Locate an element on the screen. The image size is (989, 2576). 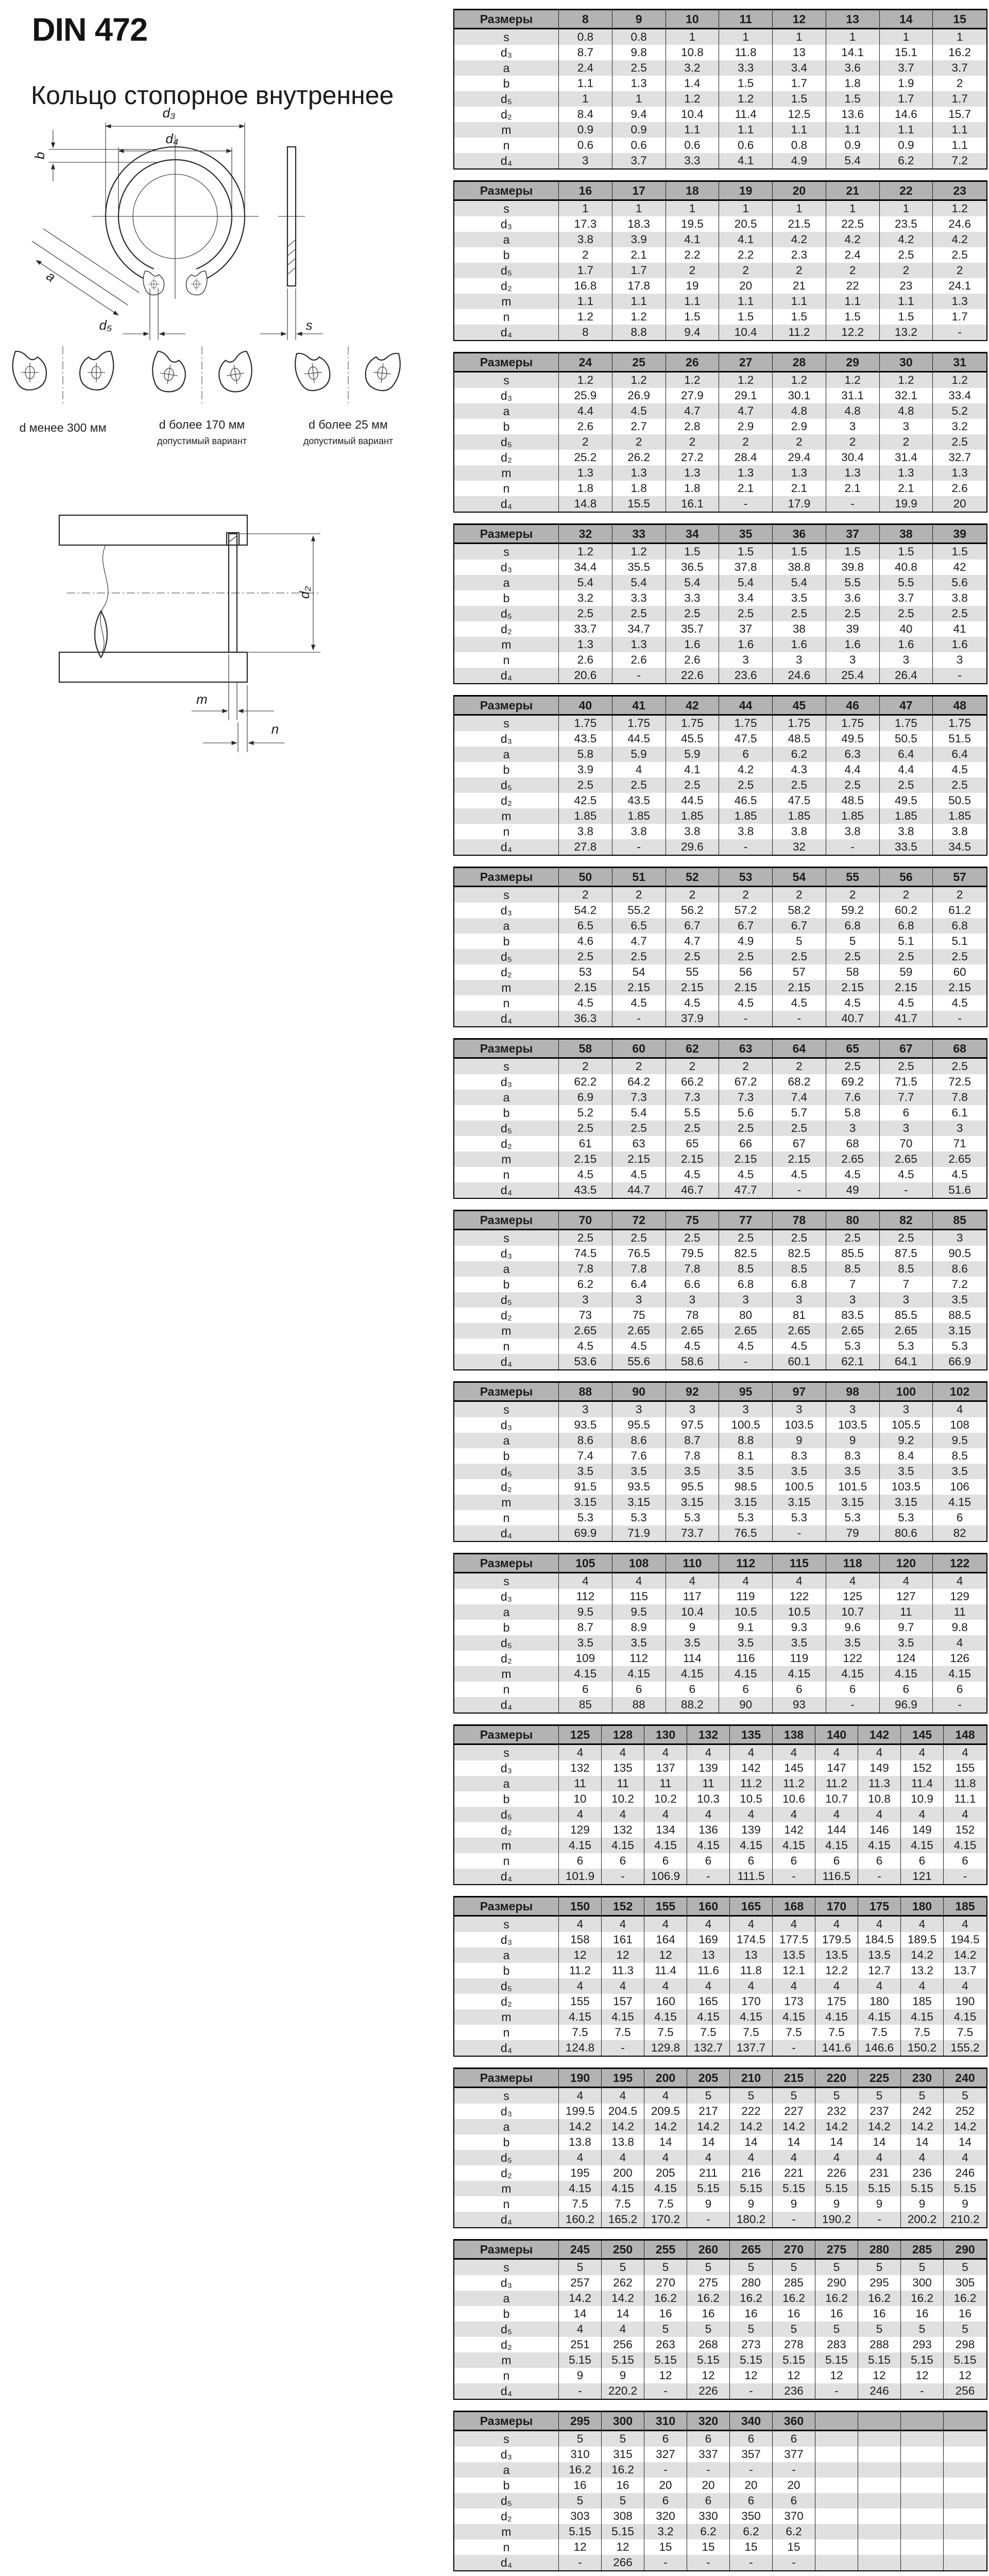
value-cell: 122 is located at coordinates (853, 1659).